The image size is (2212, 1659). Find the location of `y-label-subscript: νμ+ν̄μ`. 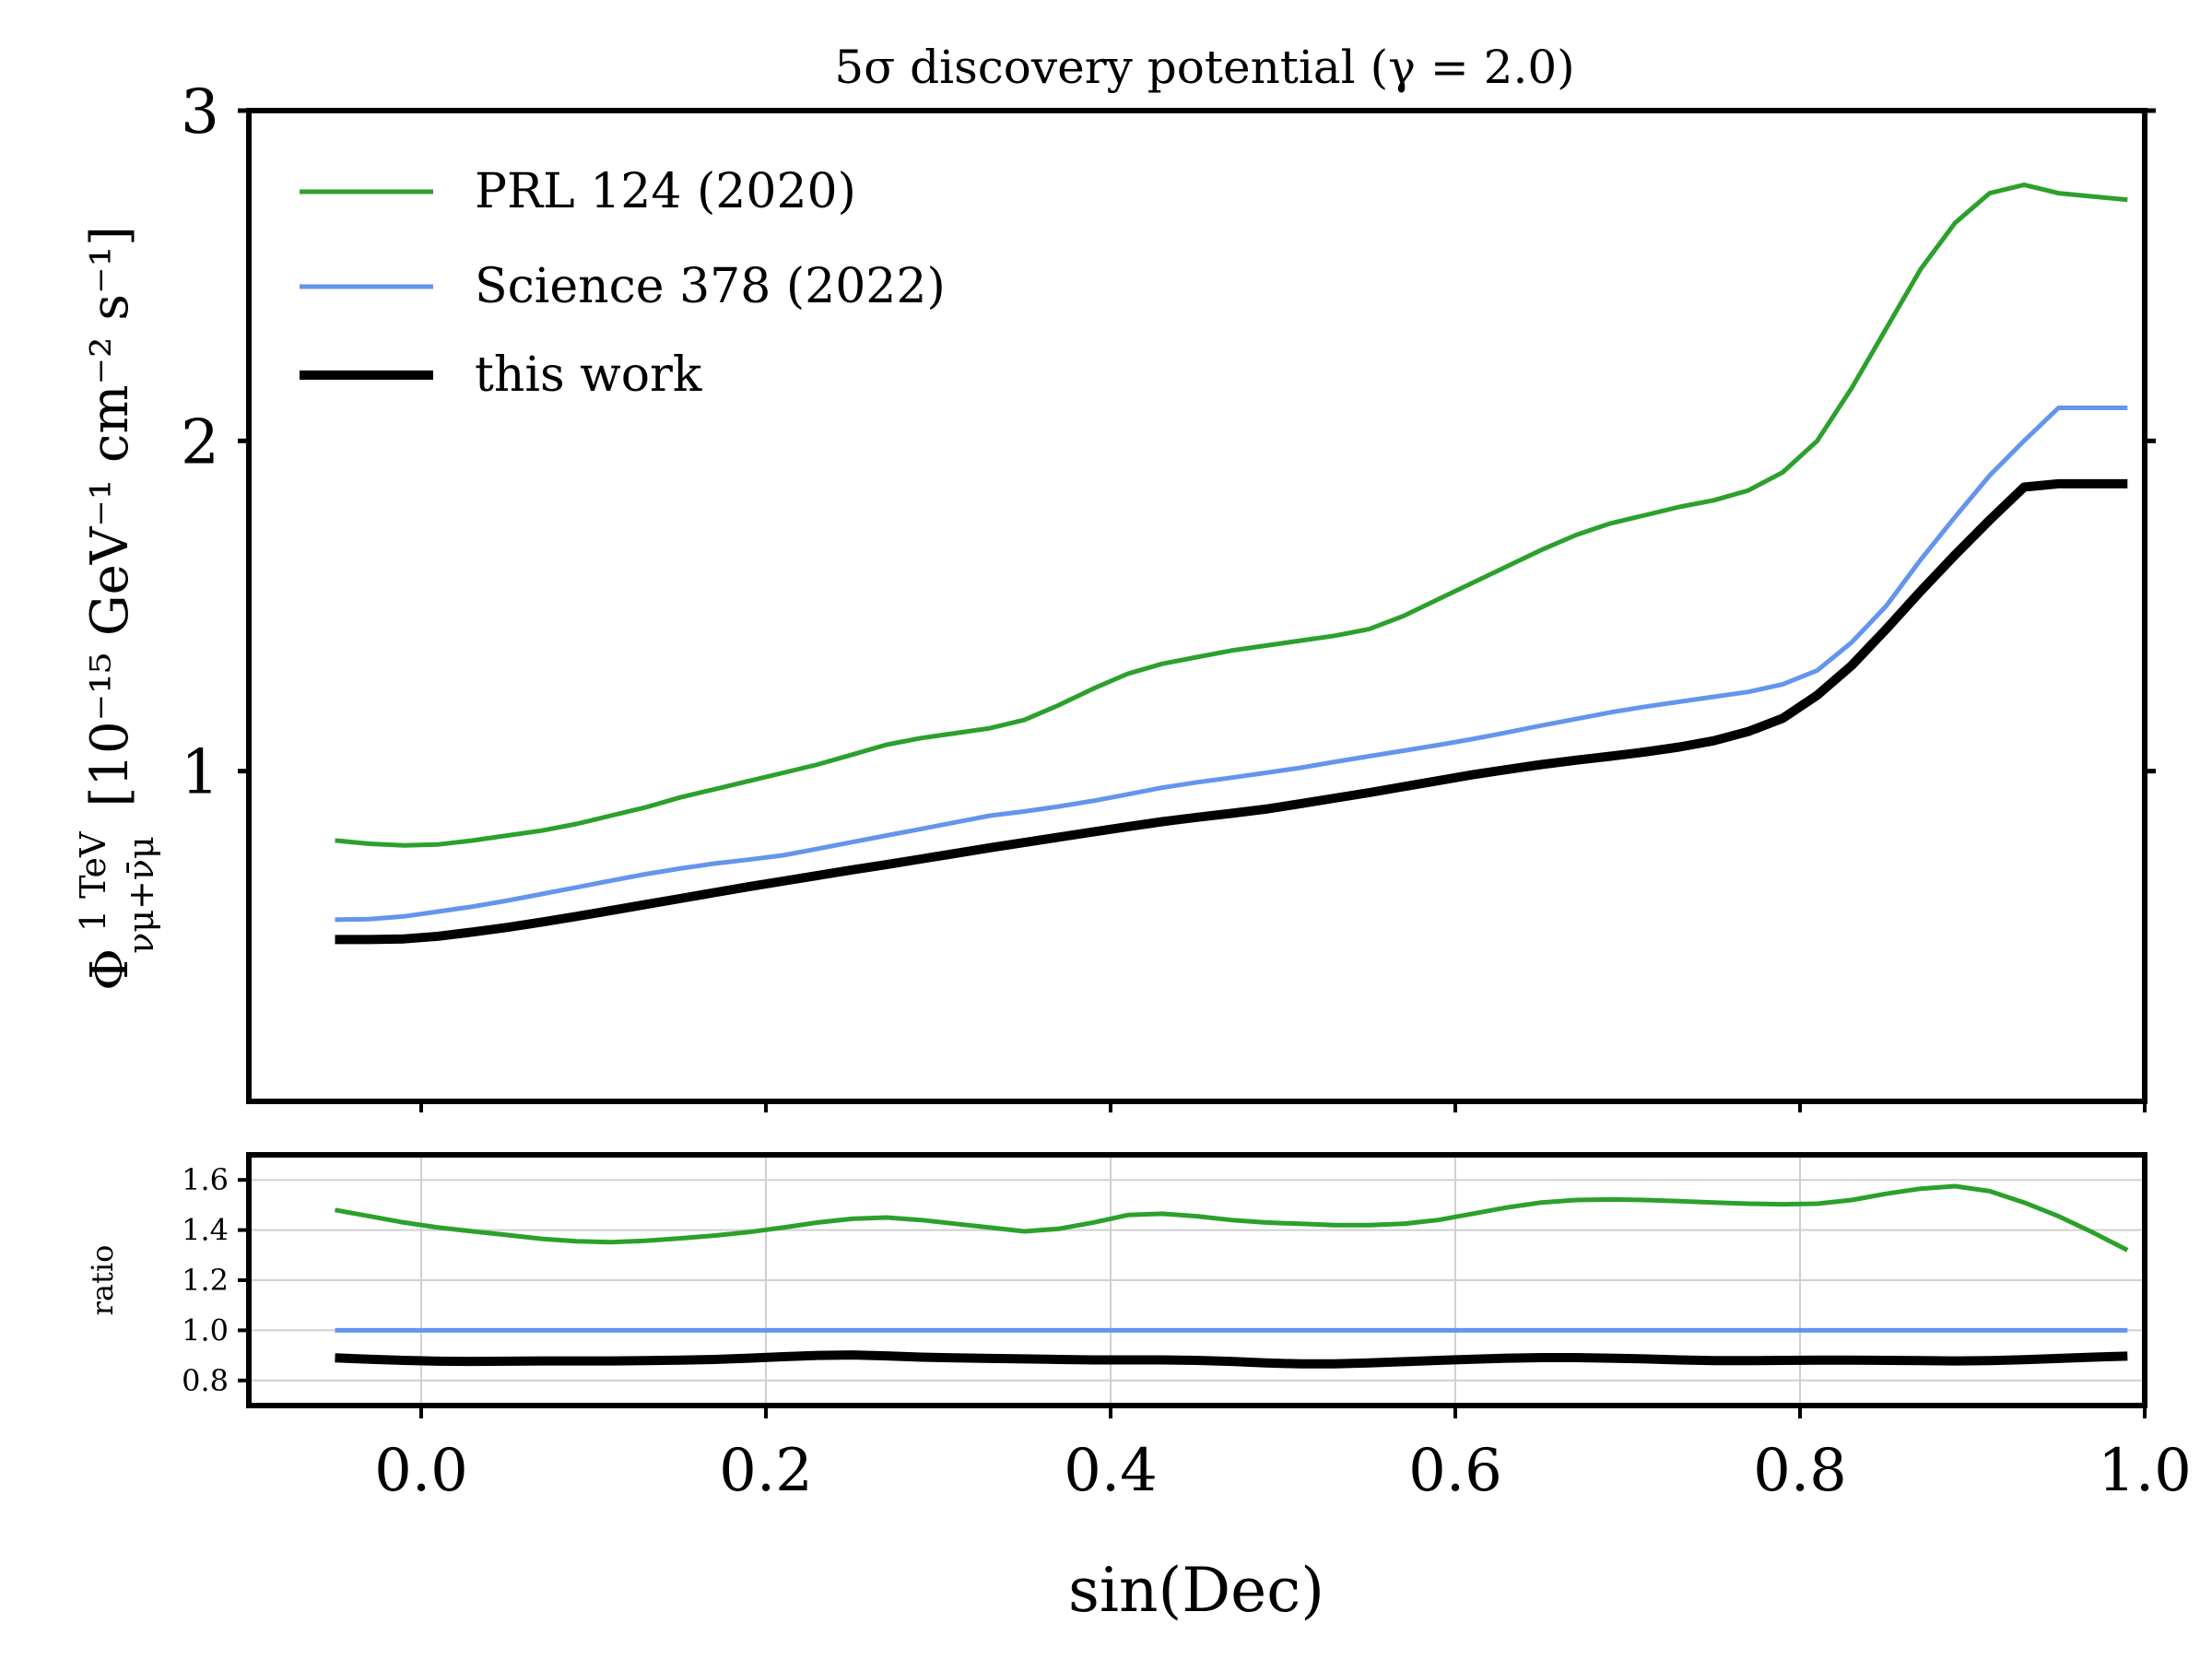

y-label-subscript: νμ+ν̄μ is located at coordinates (141, 894).